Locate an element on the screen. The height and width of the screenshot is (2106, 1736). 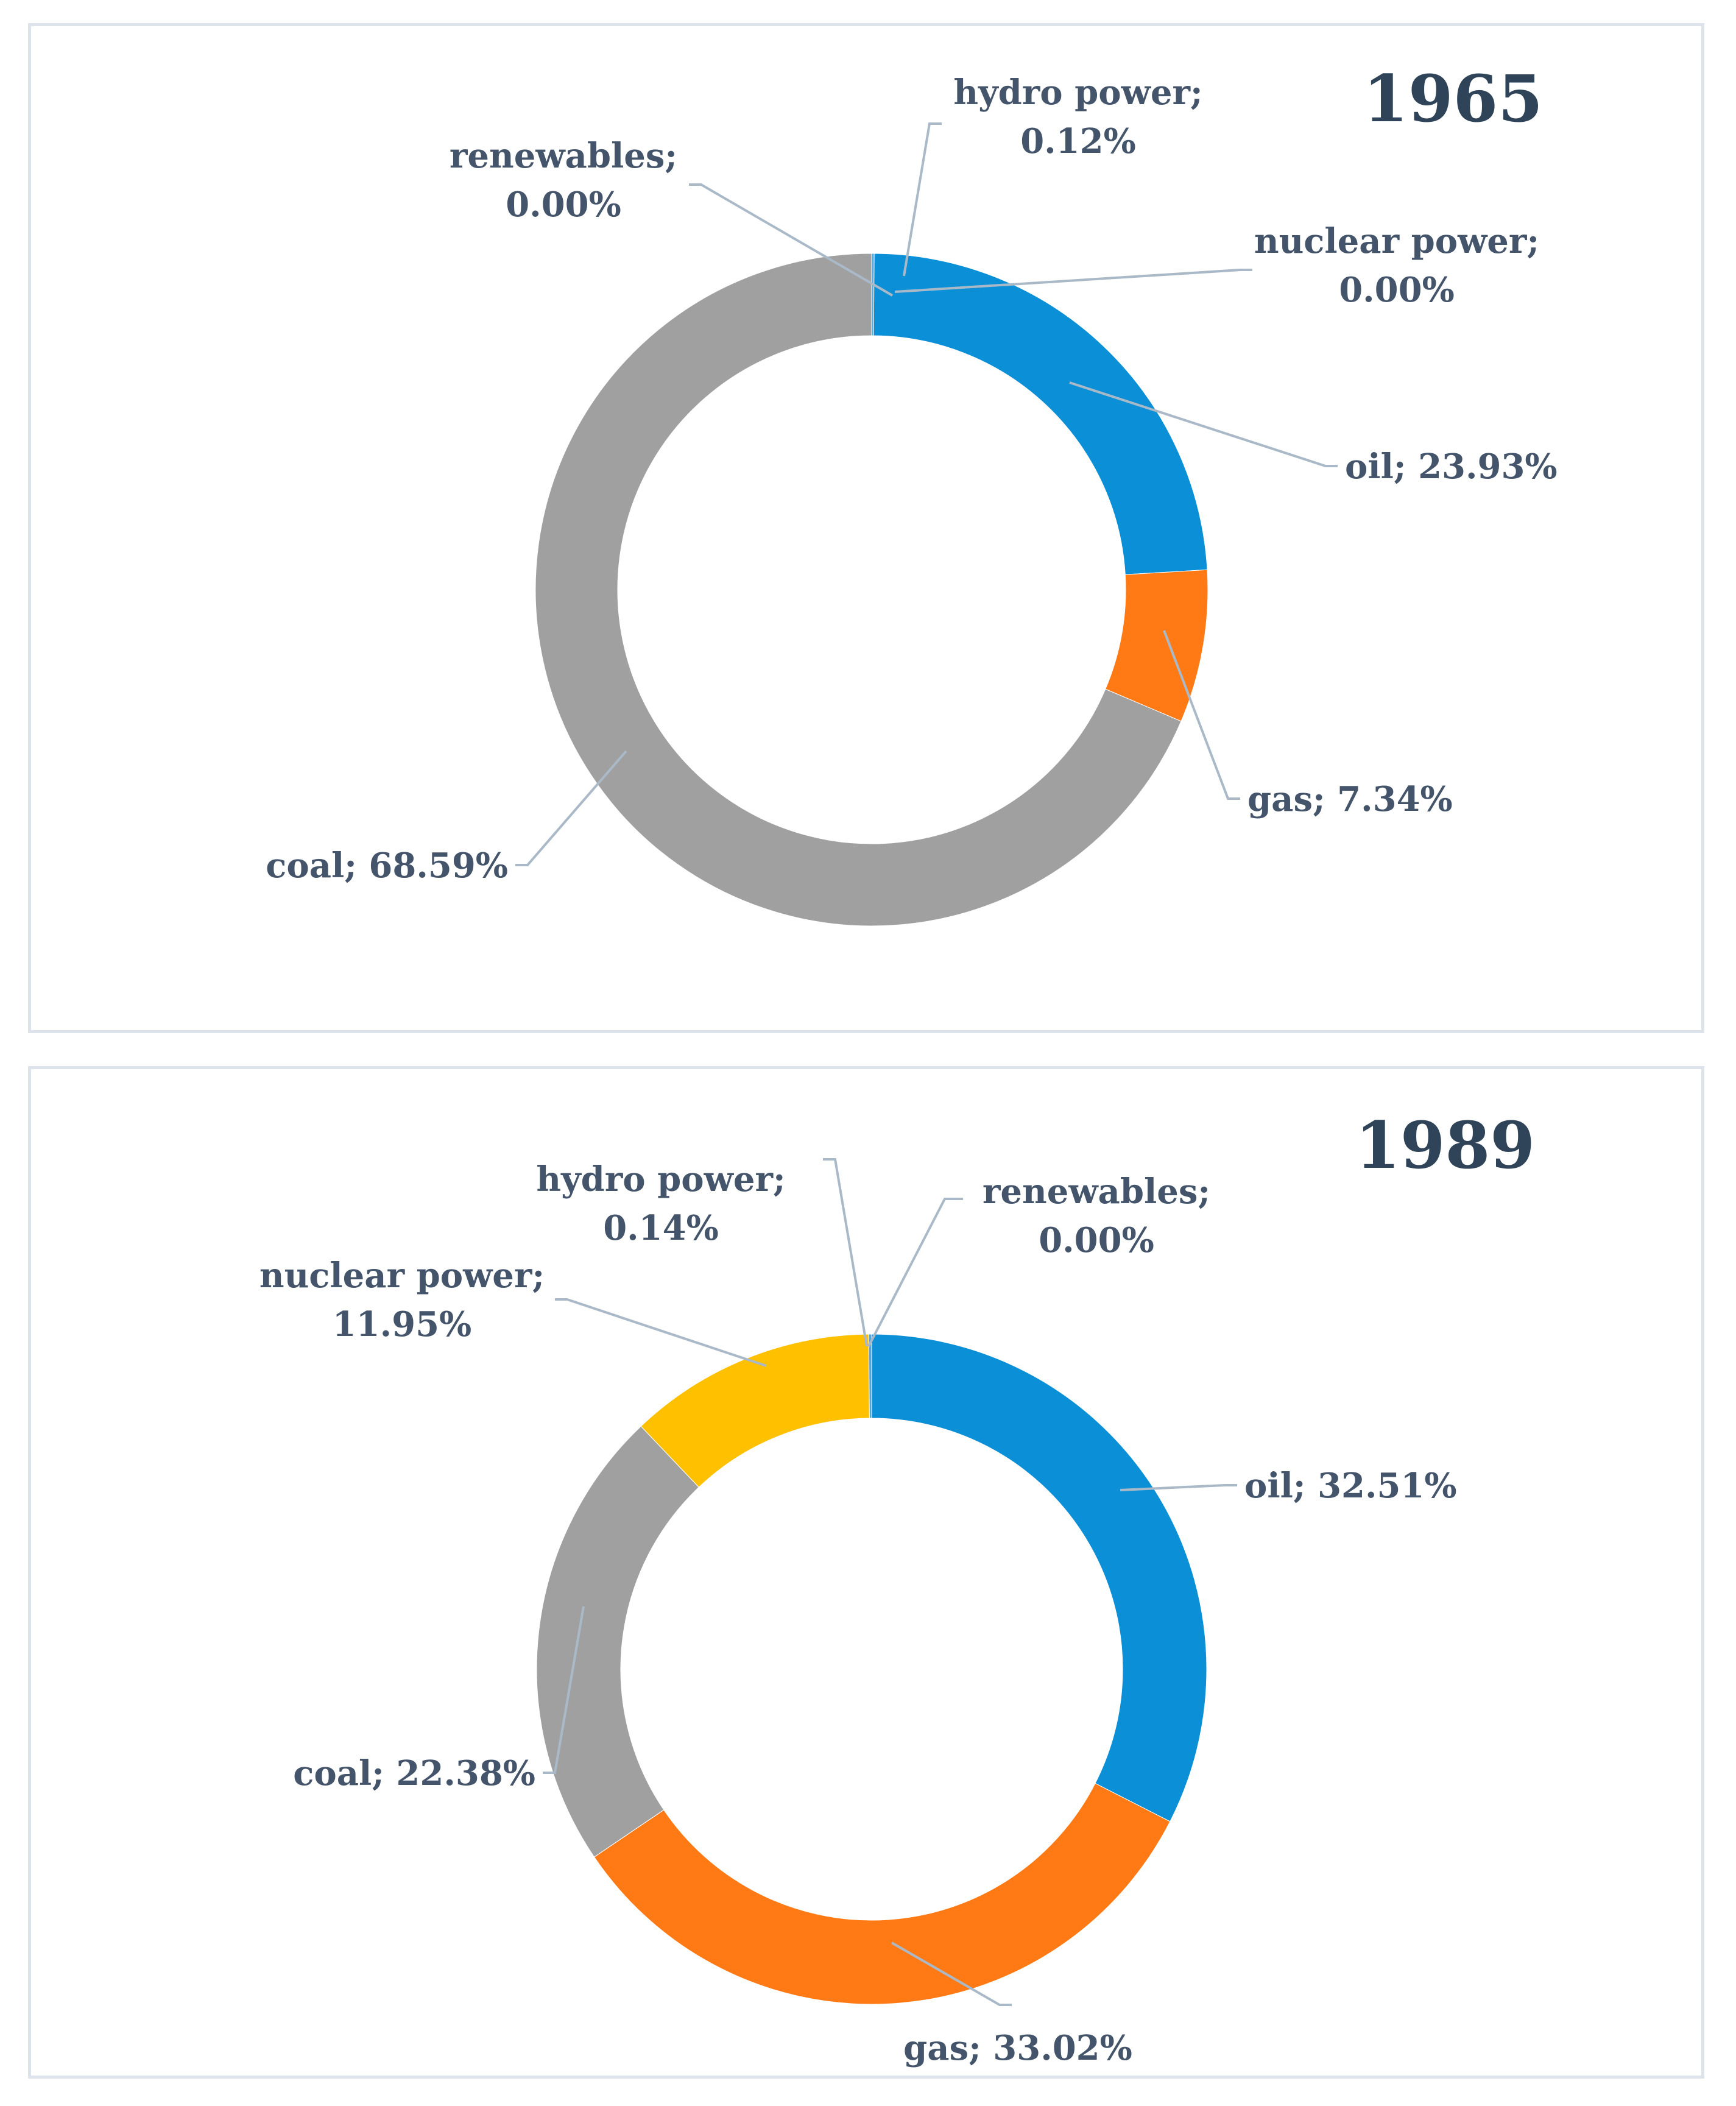
data-label-coal: coal; 22.38% is located at coordinates (414, 1773).